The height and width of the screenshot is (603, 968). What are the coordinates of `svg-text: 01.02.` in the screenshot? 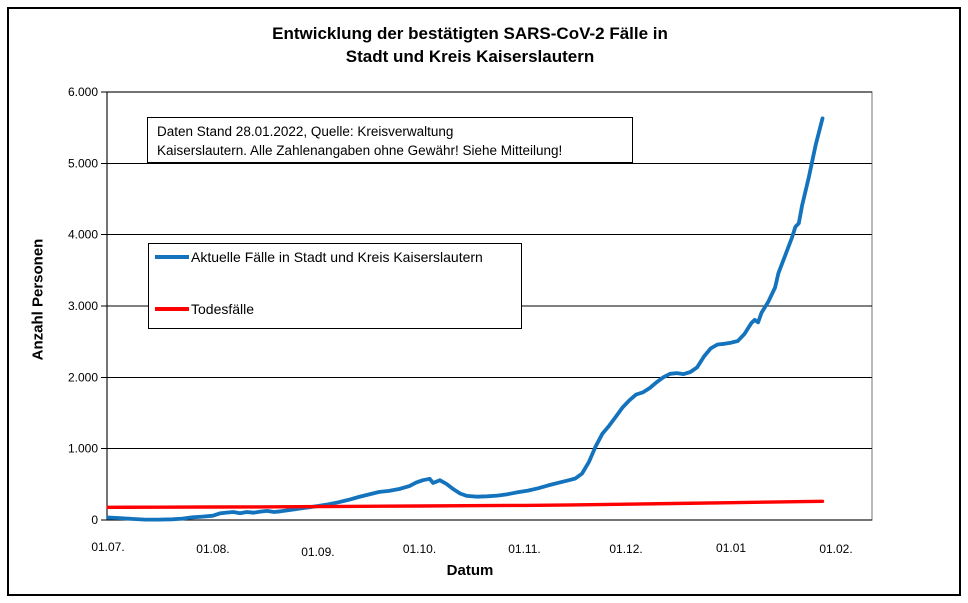 It's located at (835, 549).